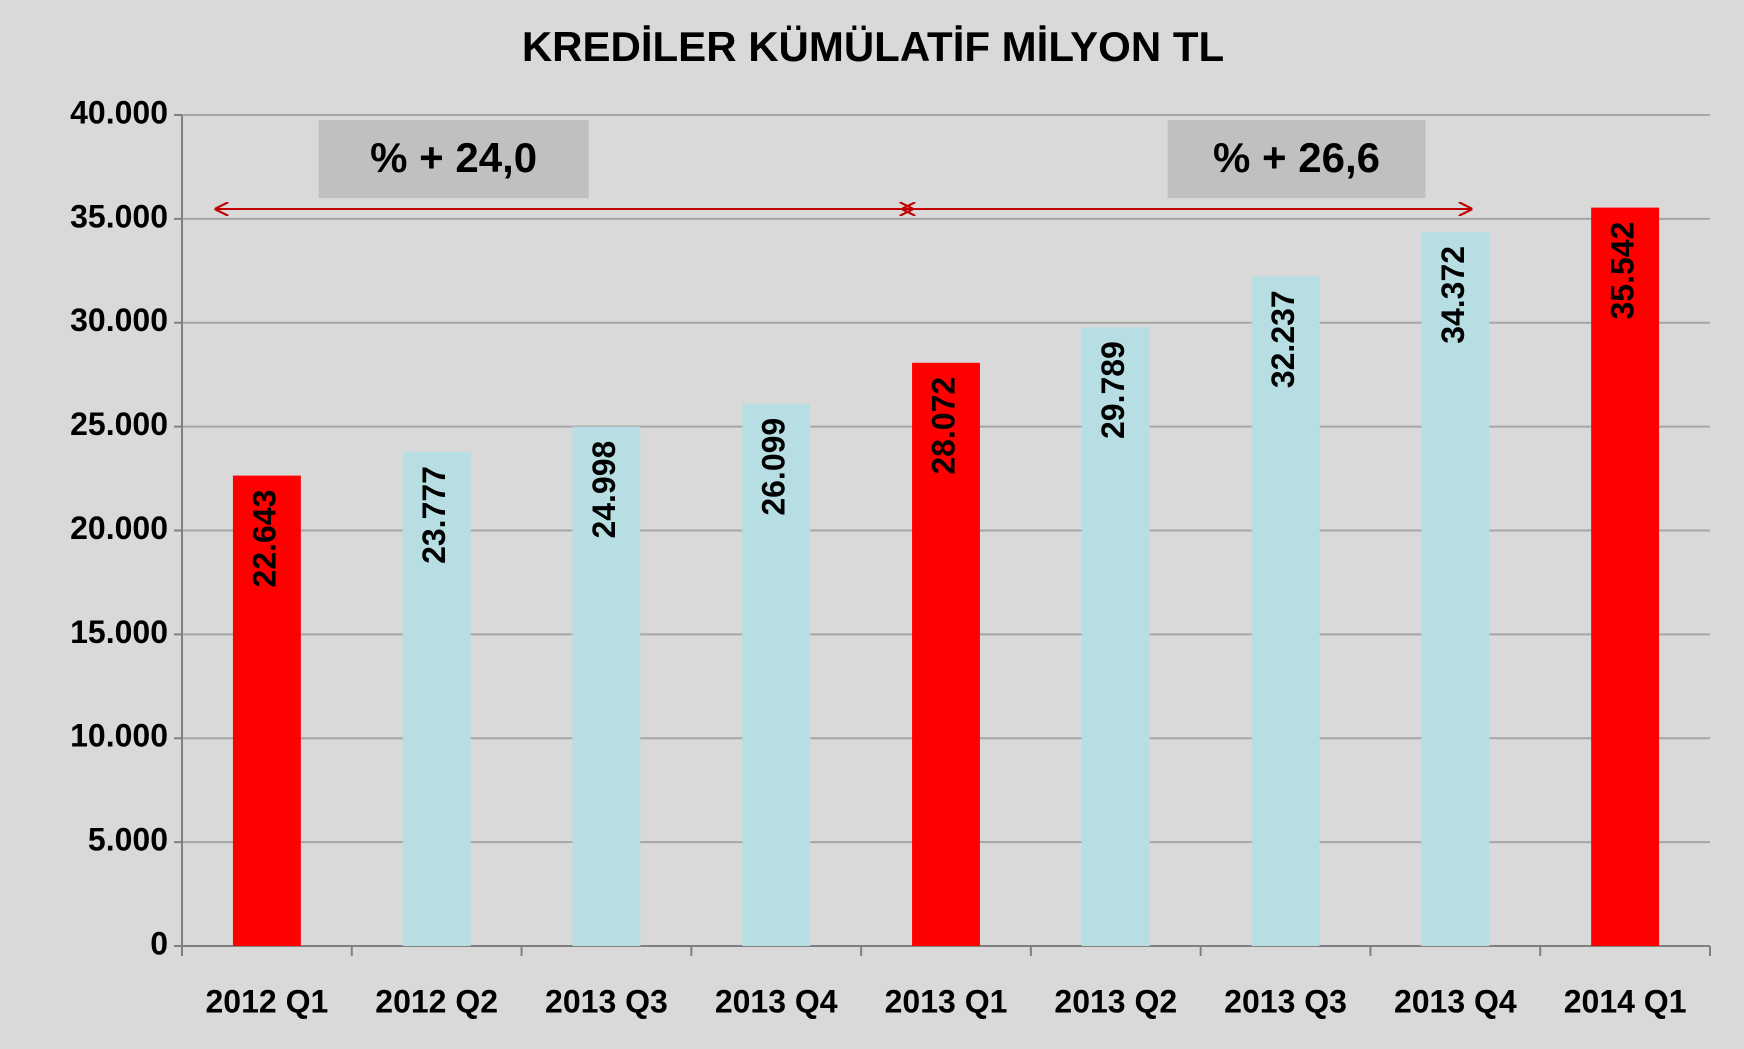  Describe the element at coordinates (159, 943) in the screenshot. I see `y-tick-label: 0` at that location.